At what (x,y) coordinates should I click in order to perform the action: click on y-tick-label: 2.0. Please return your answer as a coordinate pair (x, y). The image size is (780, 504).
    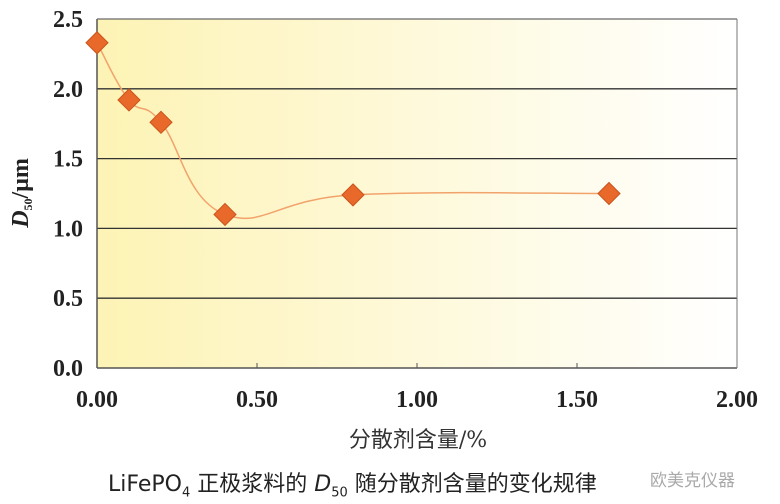
    Looking at the image, I should click on (68, 90).